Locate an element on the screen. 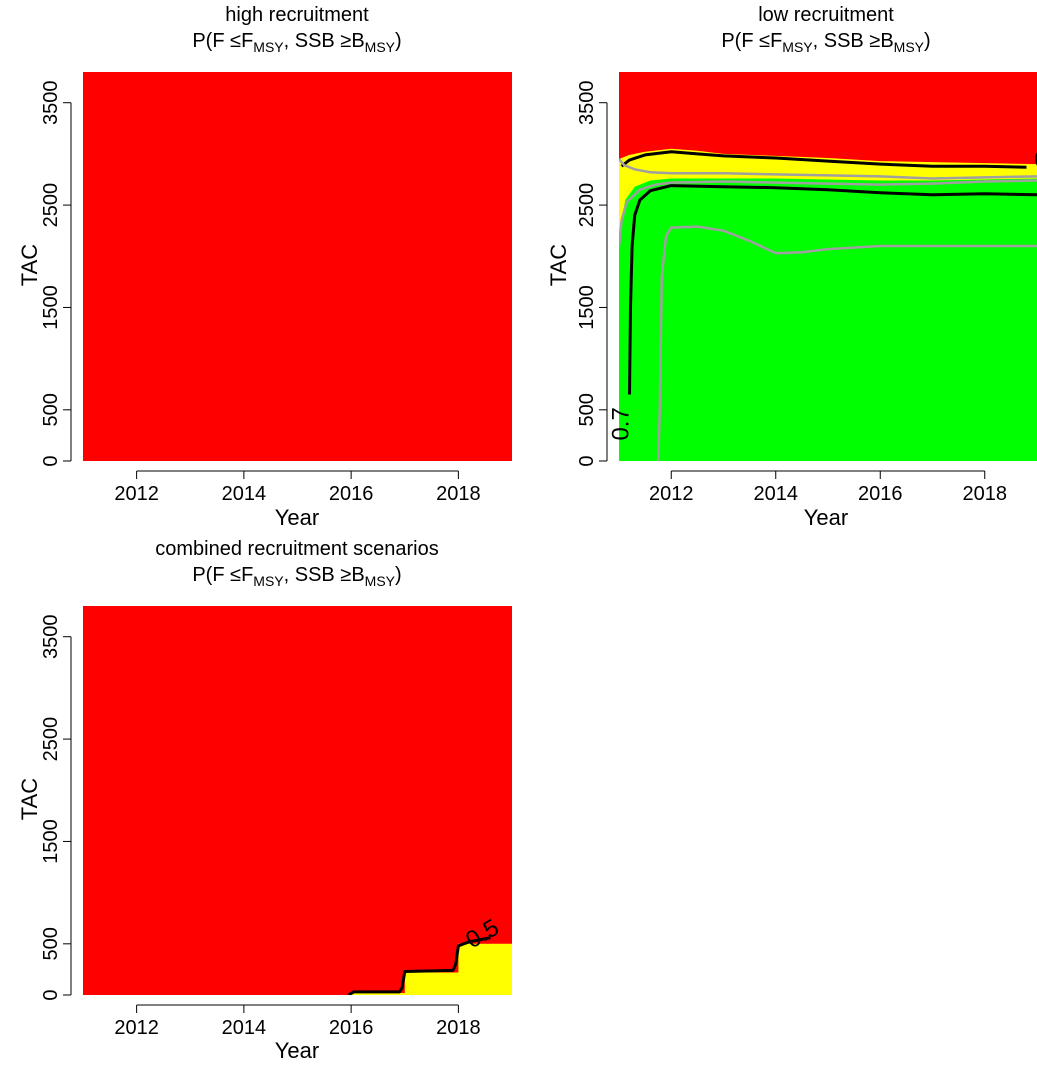 The height and width of the screenshot is (1066, 1037). plot-area is located at coordinates (828, 266).